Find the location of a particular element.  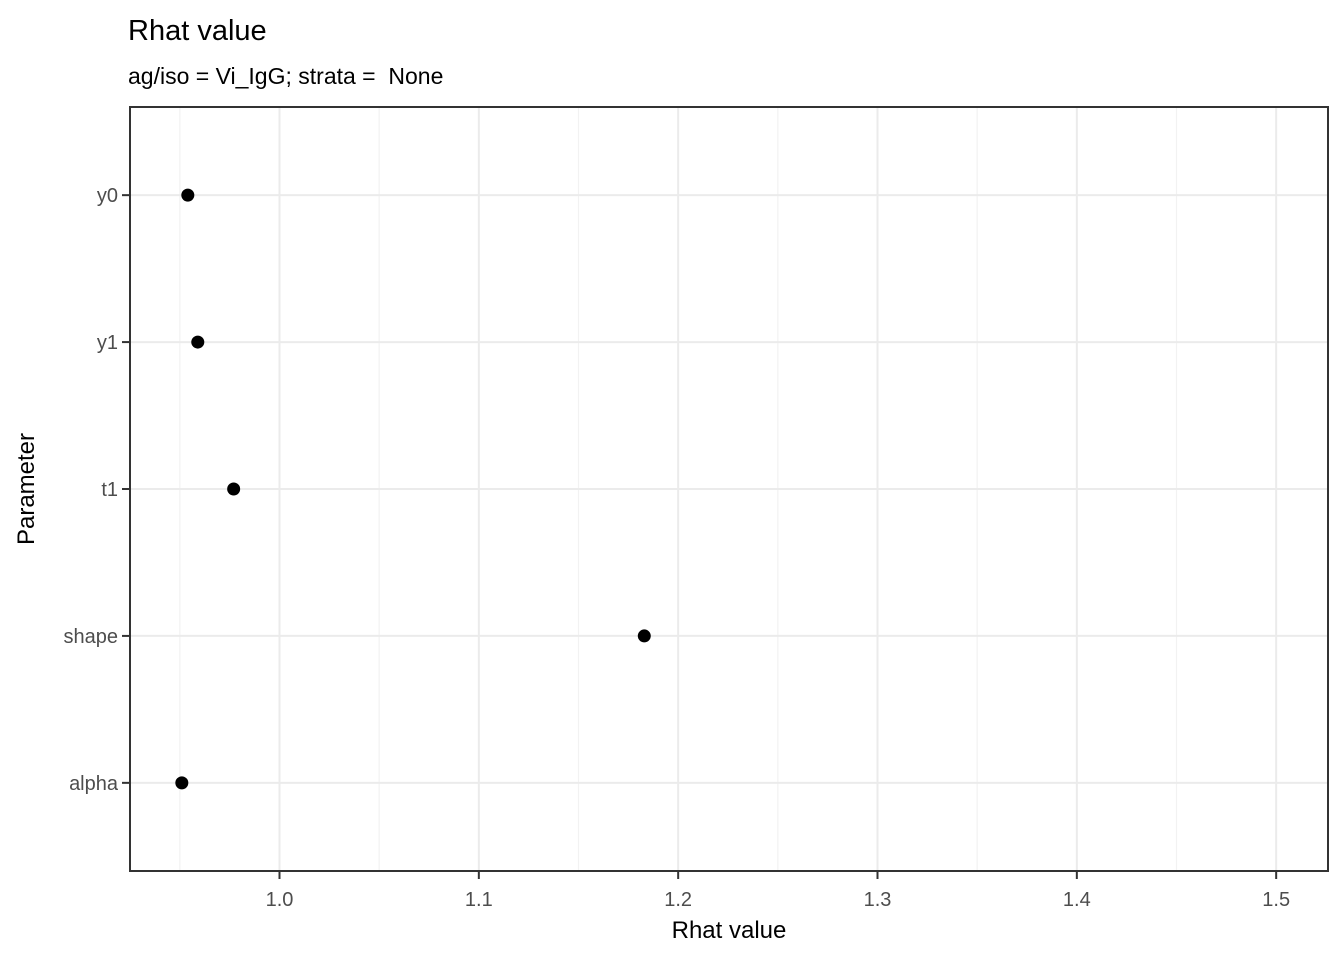

point-alpha is located at coordinates (182, 783).